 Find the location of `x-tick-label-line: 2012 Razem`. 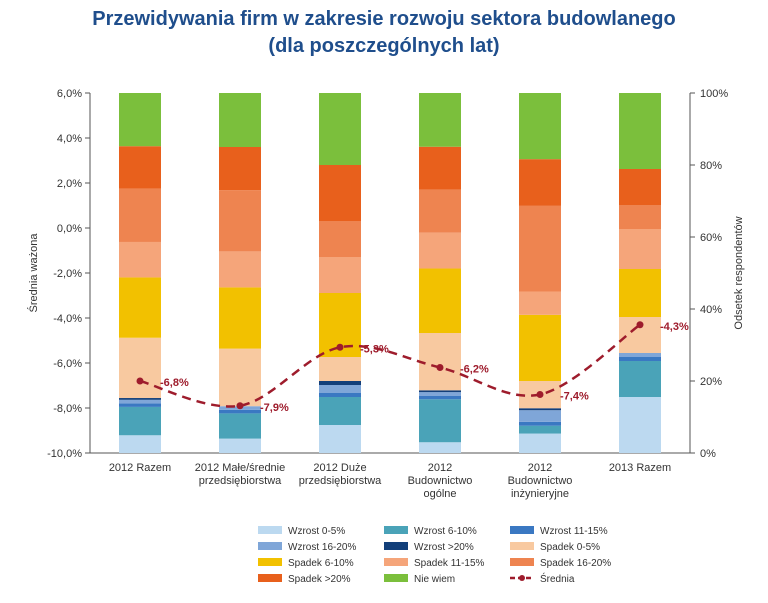

x-tick-label-line: 2012 Razem is located at coordinates (140, 468).